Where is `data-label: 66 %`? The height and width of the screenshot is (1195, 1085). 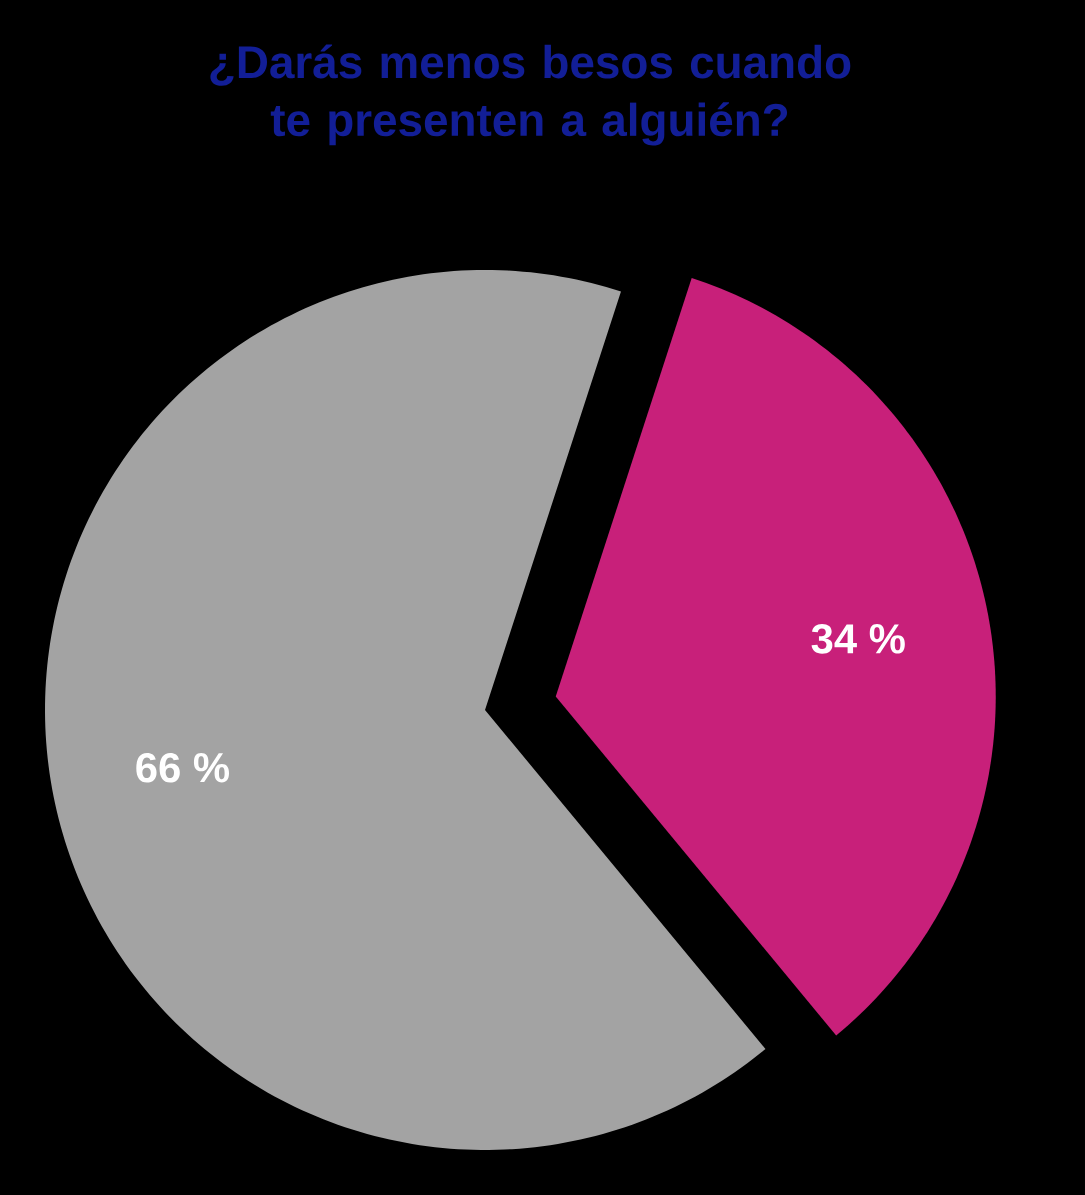
data-label: 66 % is located at coordinates (183, 767).